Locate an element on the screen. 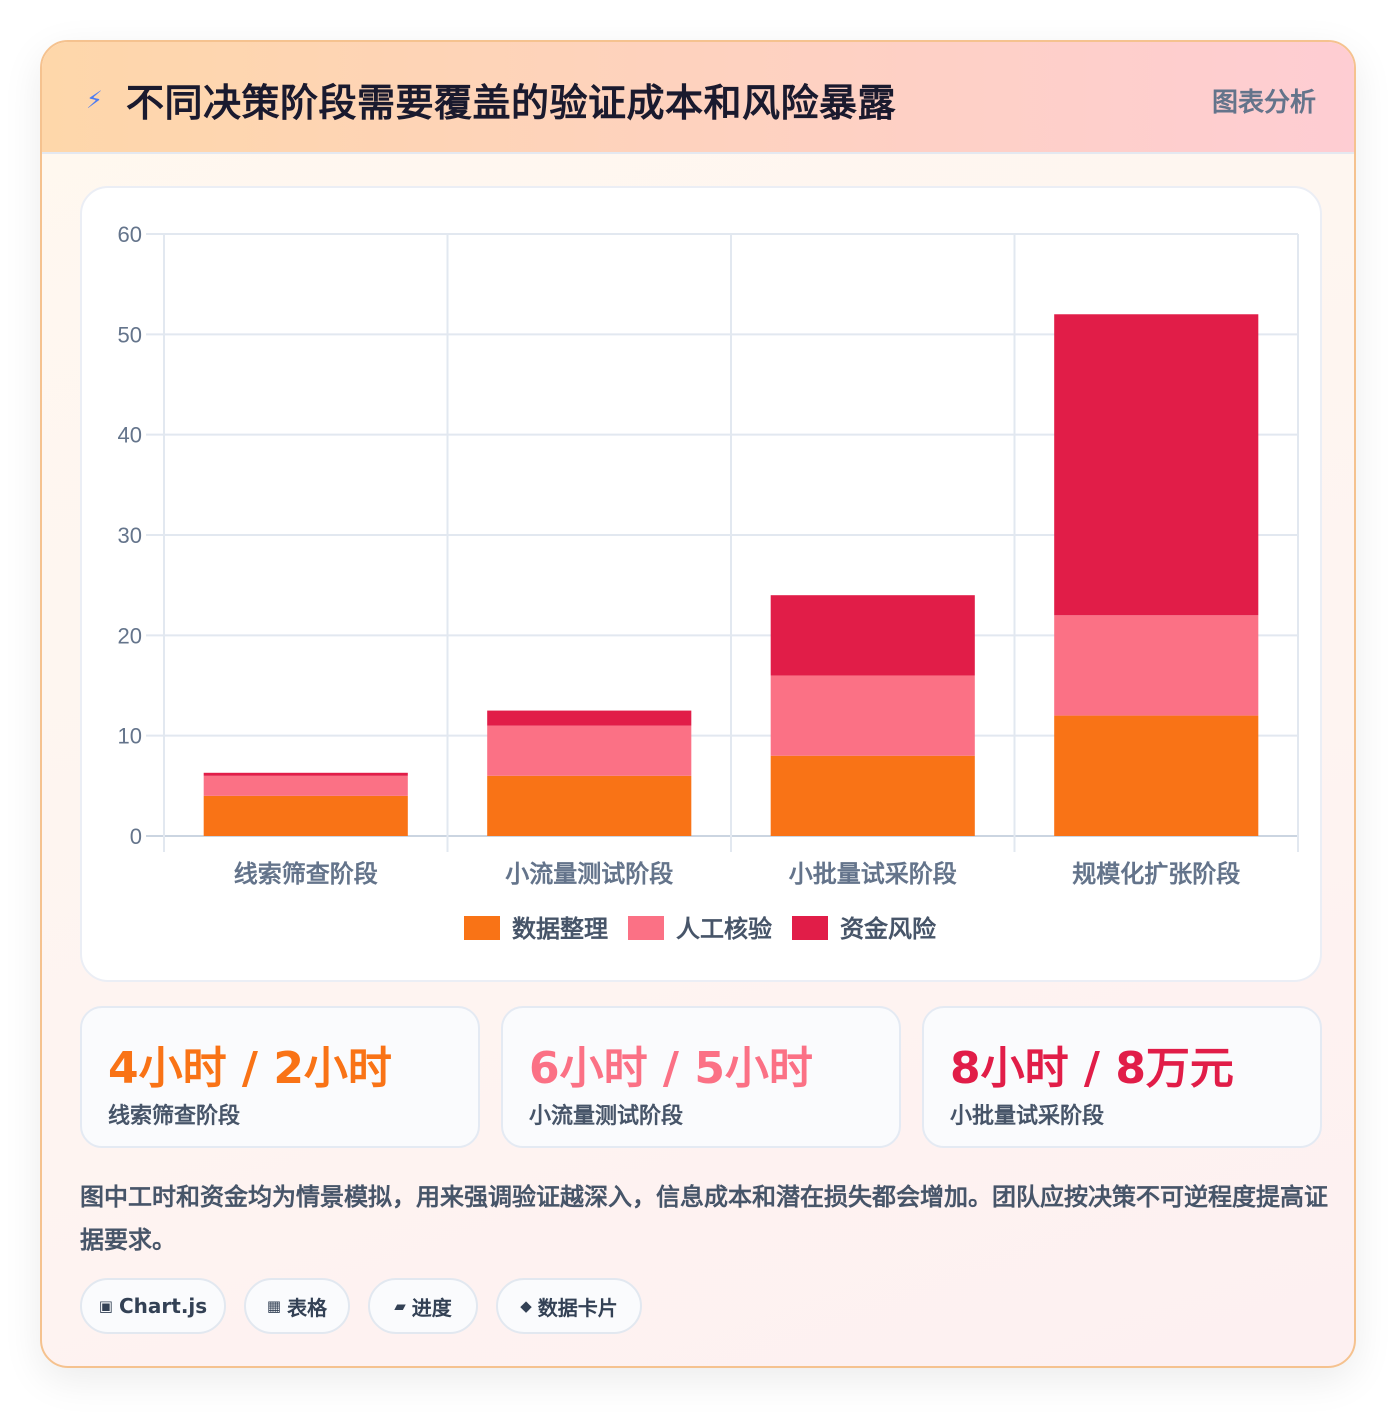  stat-card-small-batch: 8小时 / 8万元 小批量试采阶段 is located at coordinates (1122, 1077).